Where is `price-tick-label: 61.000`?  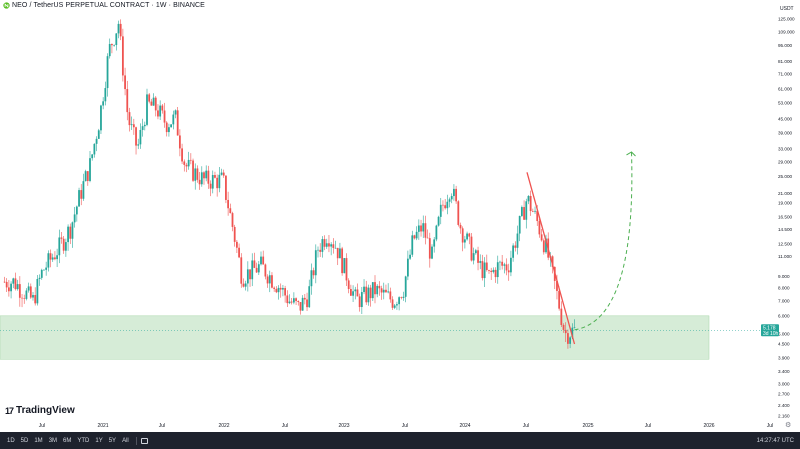
price-tick-label: 61.000 is located at coordinates (785, 89).